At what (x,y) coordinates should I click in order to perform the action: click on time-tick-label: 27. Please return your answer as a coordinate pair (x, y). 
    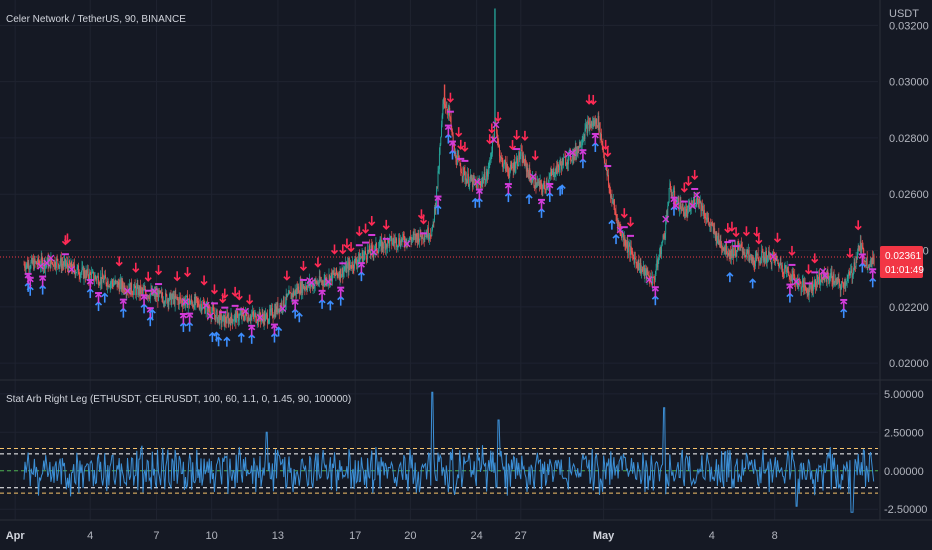
    Looking at the image, I should click on (521, 536).